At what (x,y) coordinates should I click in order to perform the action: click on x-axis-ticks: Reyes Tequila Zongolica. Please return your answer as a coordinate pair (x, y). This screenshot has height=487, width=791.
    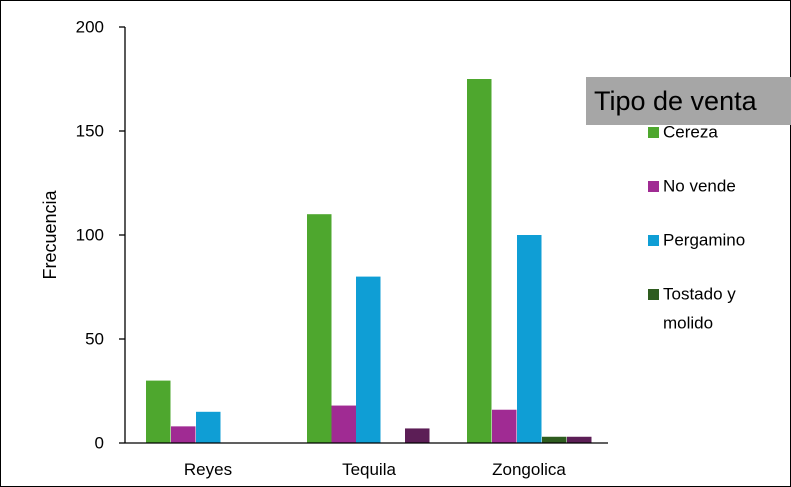
    Looking at the image, I should click on (375, 469).